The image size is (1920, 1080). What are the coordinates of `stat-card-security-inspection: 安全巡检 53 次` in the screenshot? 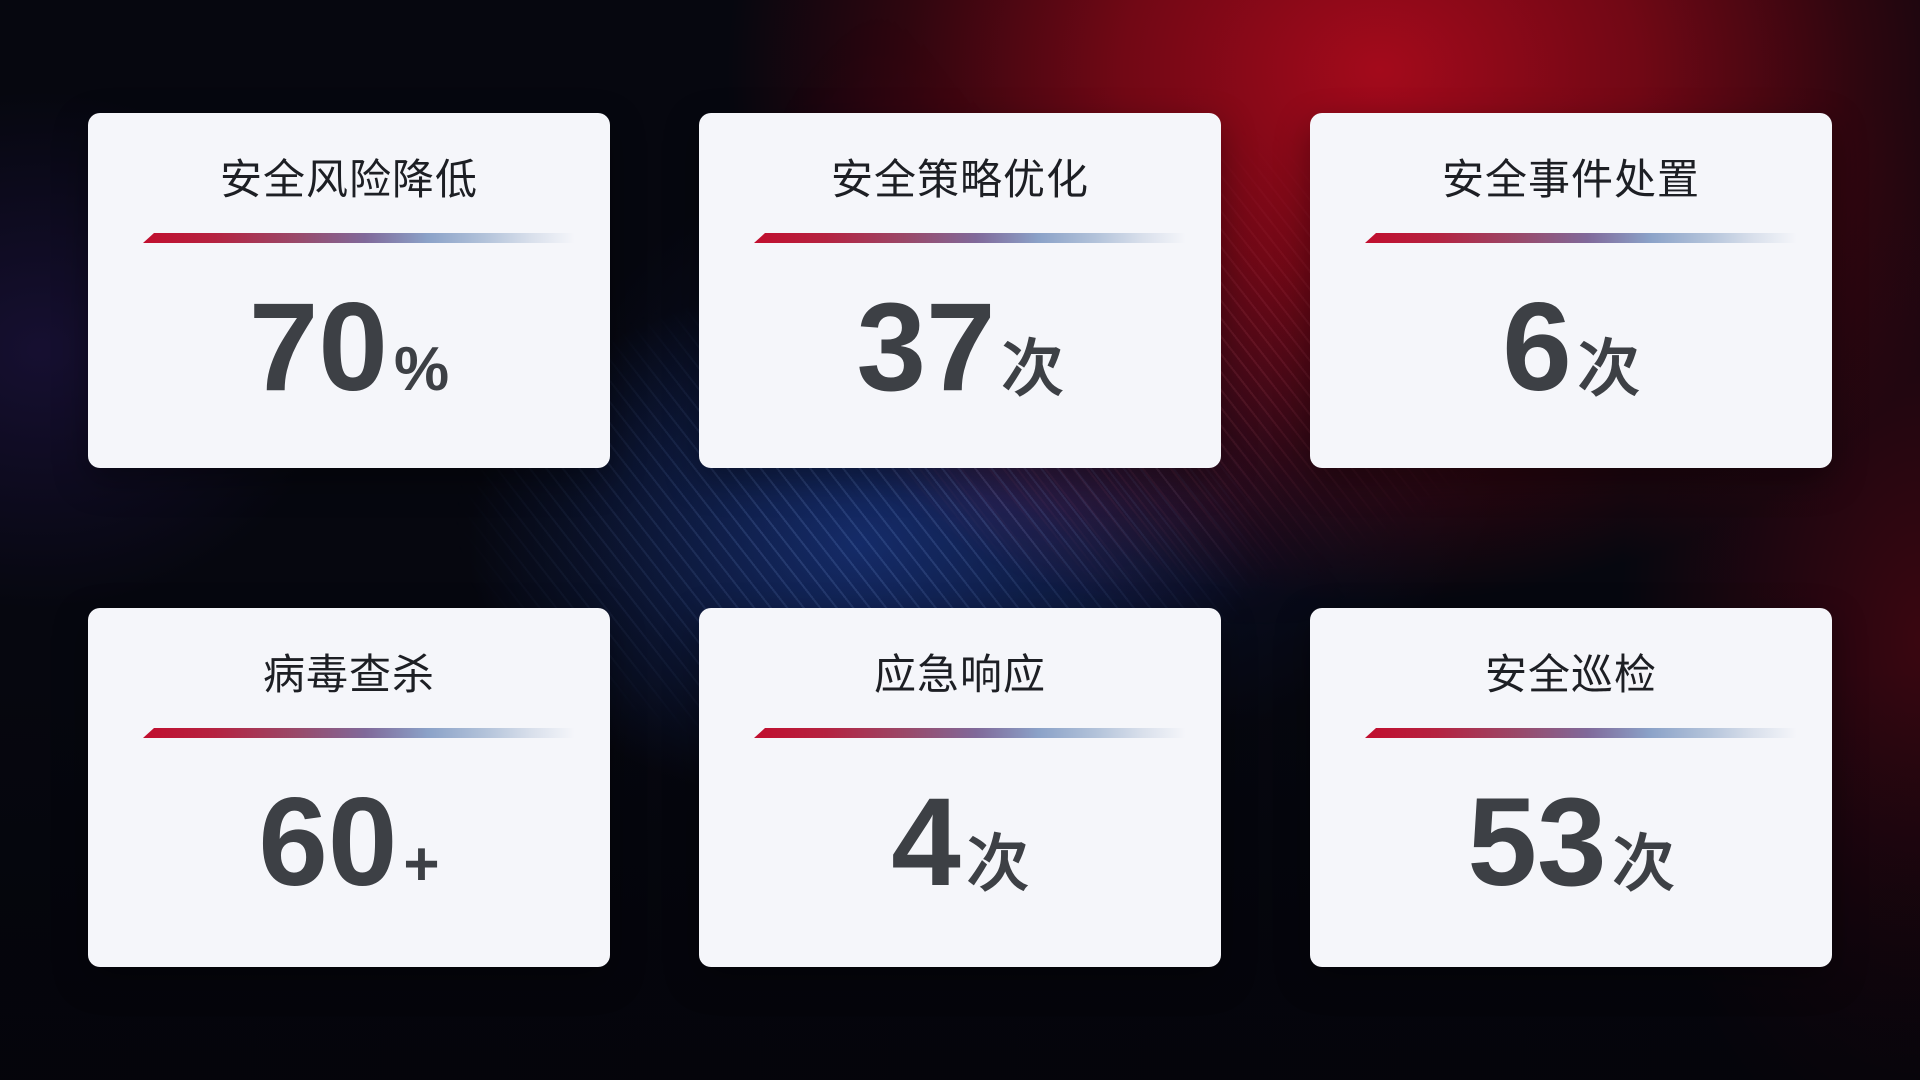 It's located at (1571, 787).